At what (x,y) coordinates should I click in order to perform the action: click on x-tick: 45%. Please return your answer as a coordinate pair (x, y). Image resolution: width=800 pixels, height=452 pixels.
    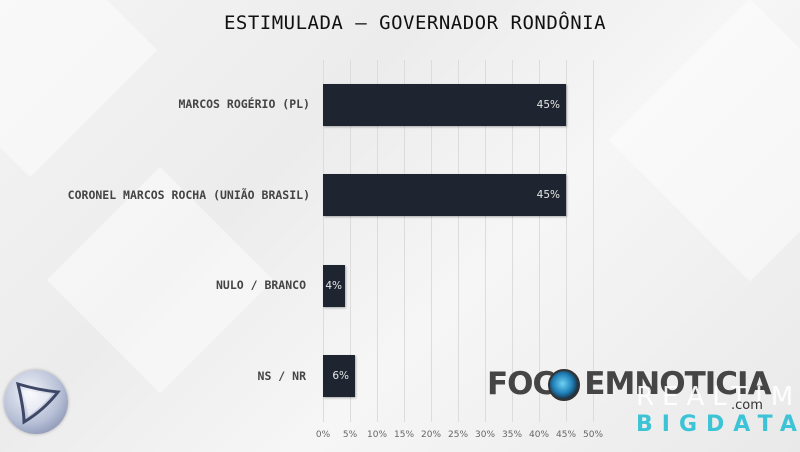
    Looking at the image, I should click on (566, 435).